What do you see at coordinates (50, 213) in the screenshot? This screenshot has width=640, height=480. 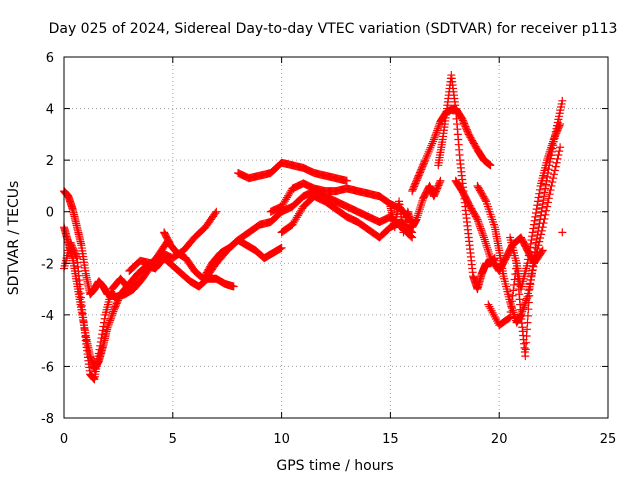 I see `y-tick-label: 0` at bounding box center [50, 213].